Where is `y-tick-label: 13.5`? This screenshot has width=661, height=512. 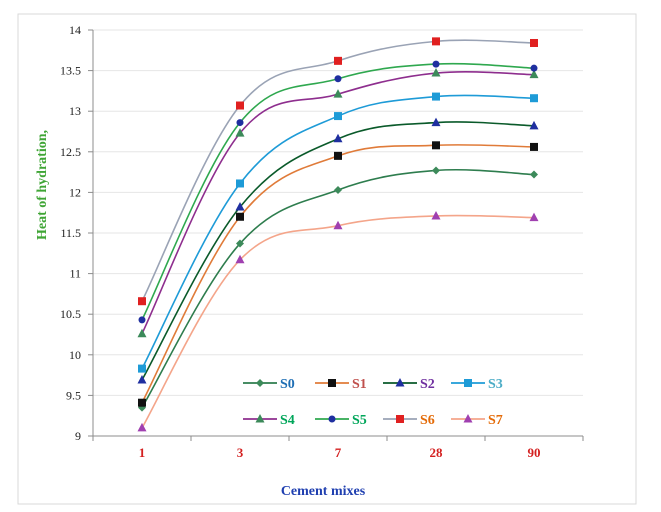 y-tick-label: 13.5 is located at coordinates (70, 71).